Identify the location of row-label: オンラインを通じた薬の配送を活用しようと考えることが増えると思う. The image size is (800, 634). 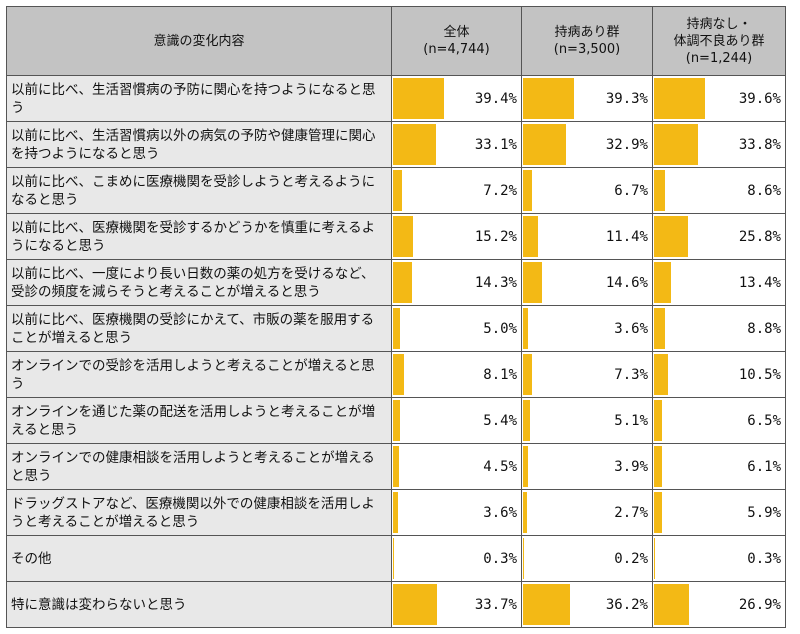
(199, 420).